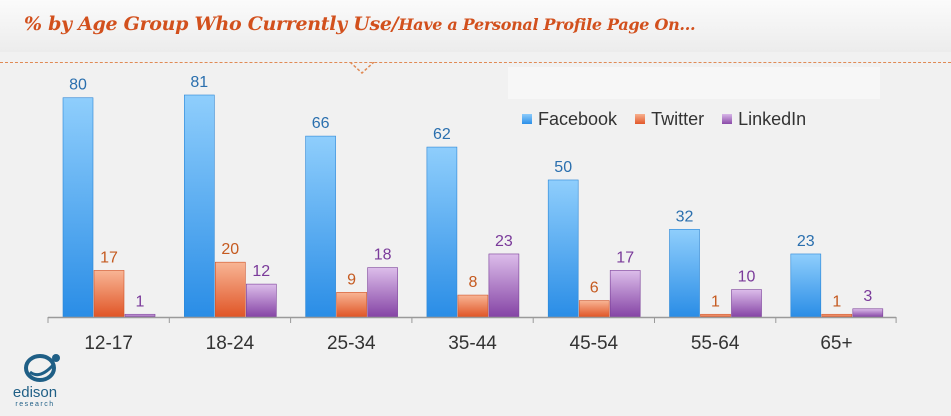  What do you see at coordinates (678, 118) in the screenshot?
I see `legend-label-twitter: Twitter` at bounding box center [678, 118].